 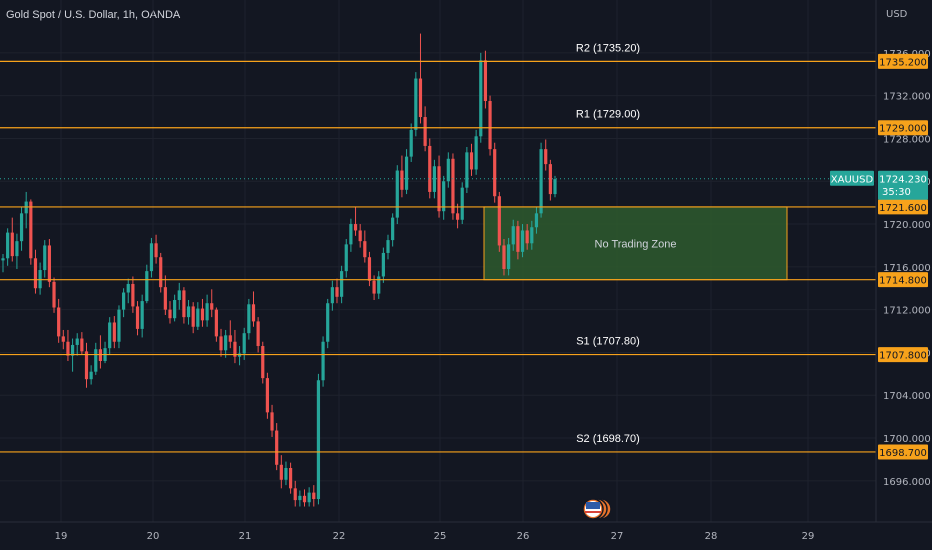 I want to click on level-price-tag-label: 1735.200, so click(x=903, y=62).